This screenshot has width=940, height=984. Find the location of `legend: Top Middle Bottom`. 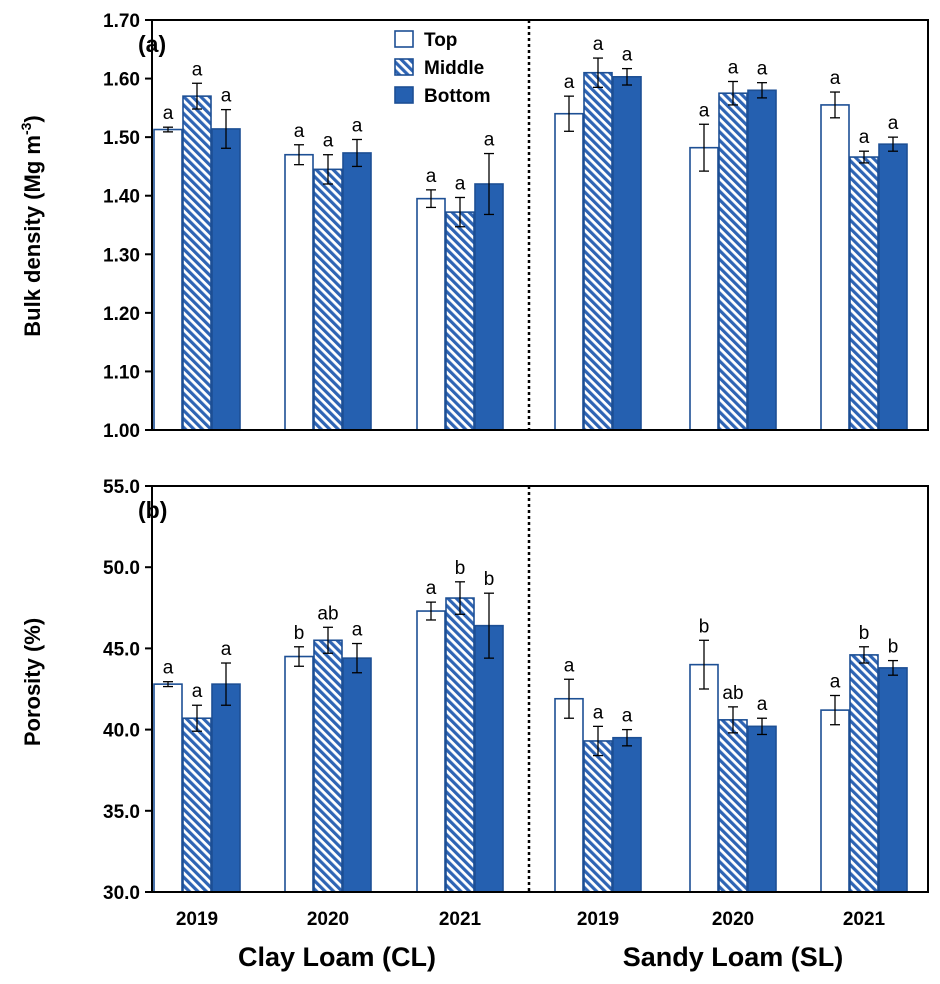

legend: Top Middle Bottom is located at coordinates (442, 68).